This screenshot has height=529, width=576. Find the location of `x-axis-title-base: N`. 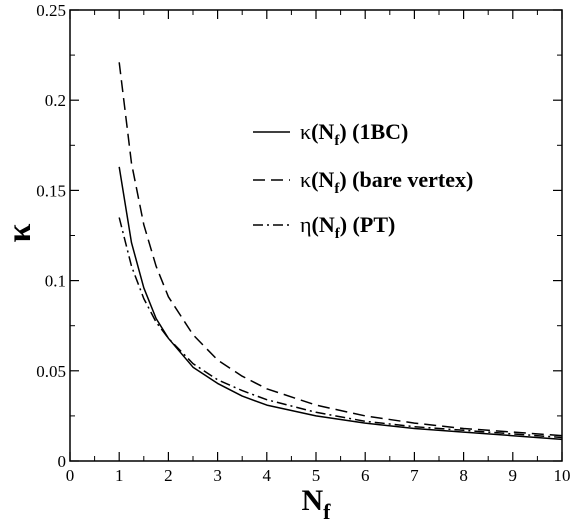

x-axis-title-base: N is located at coordinates (313, 500).